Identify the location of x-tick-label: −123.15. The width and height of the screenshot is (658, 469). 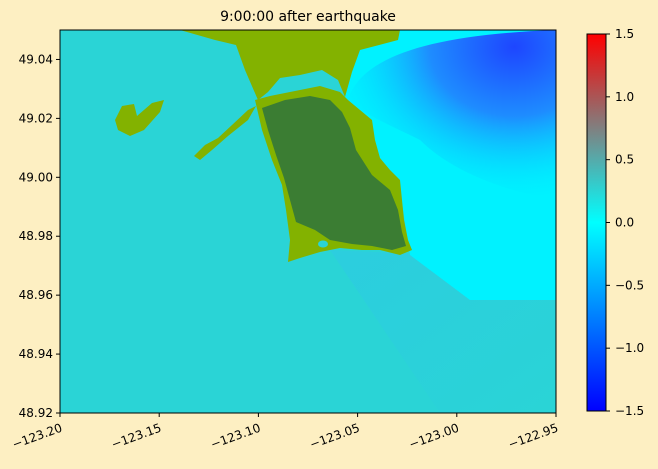
(137, 436).